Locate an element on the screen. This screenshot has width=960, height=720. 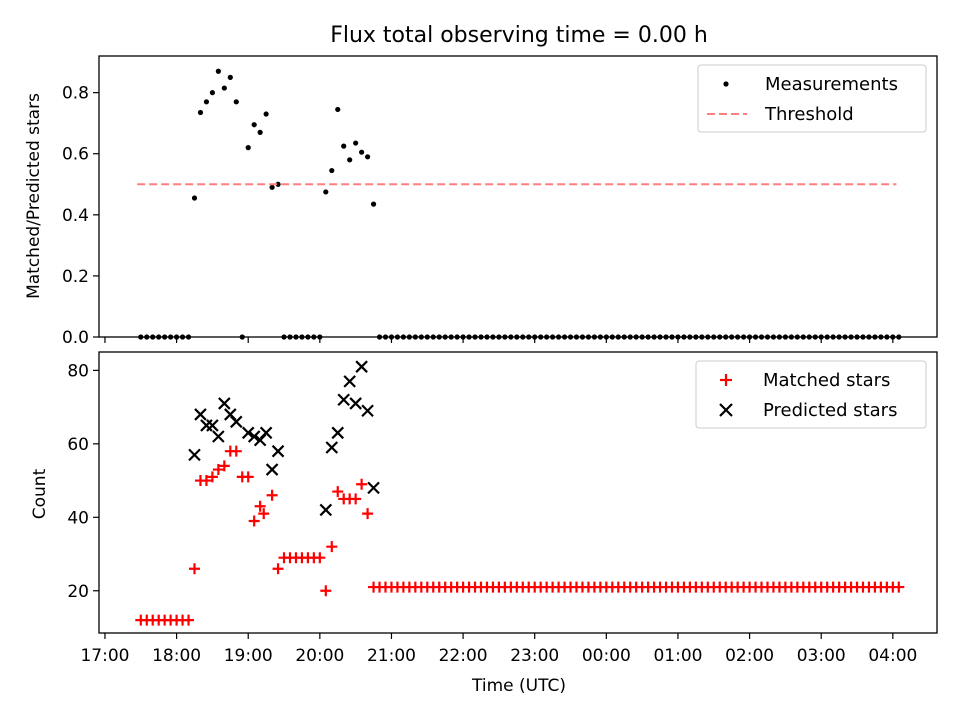
top-legend: Measurements Threshold is located at coordinates (812, 98).